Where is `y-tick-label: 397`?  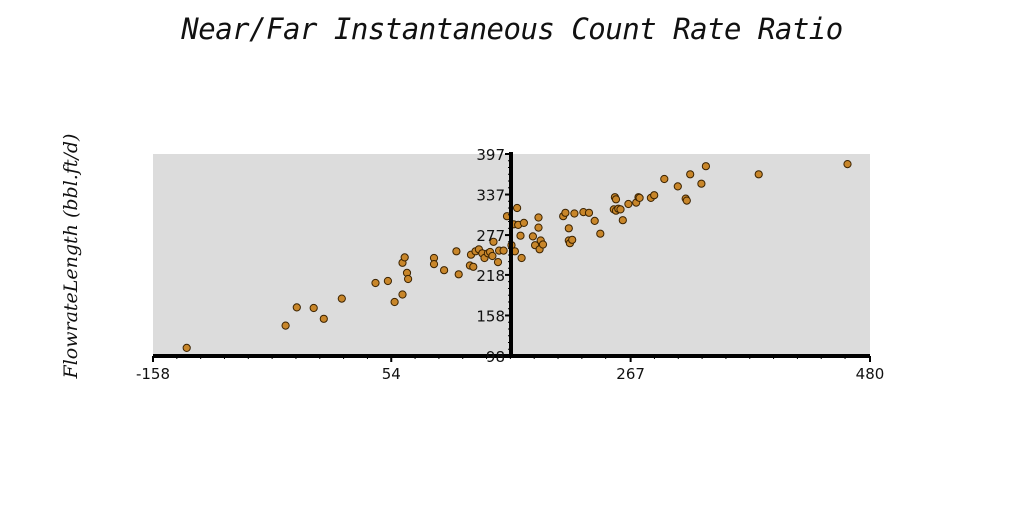
y-tick-label: 397 is located at coordinates (490, 155).